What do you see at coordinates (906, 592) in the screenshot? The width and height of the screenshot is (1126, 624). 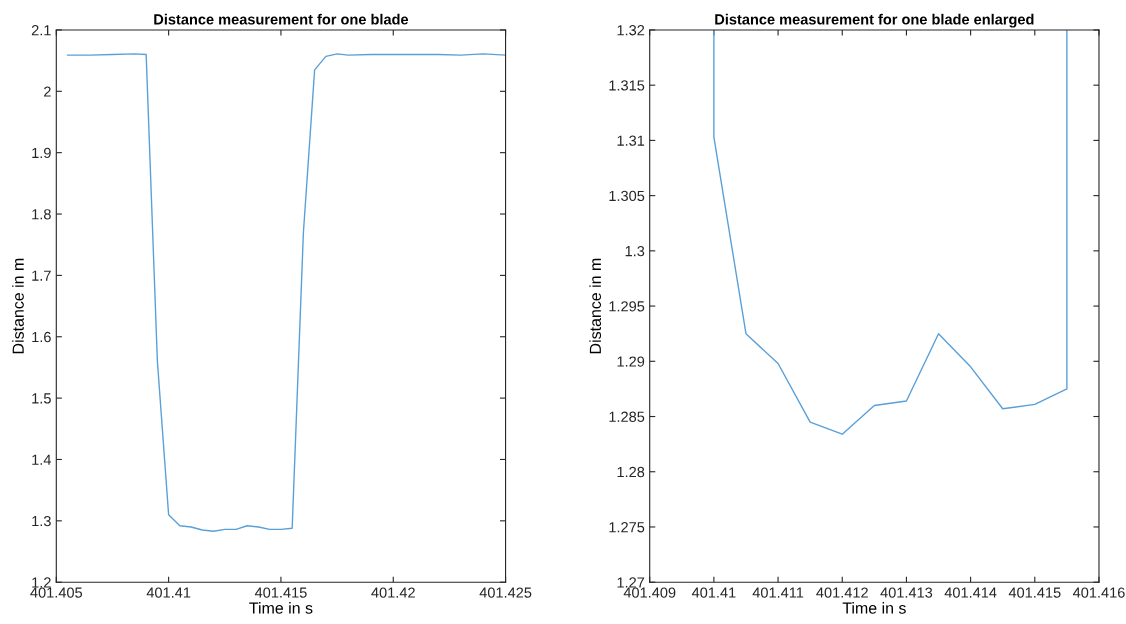 I see `x-tick-label: 401.413` at bounding box center [906, 592].